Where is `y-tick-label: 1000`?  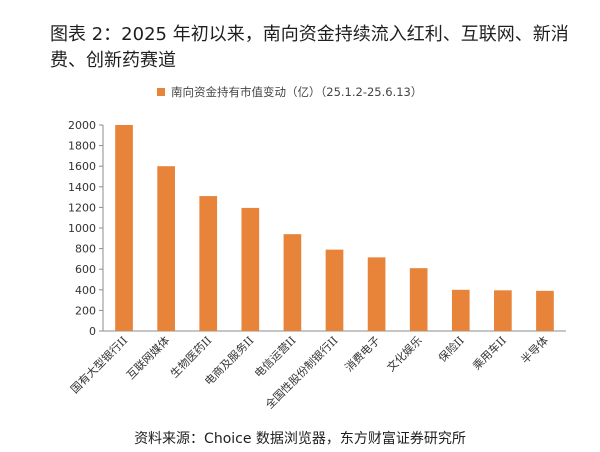 y-tick-label: 1000 is located at coordinates (82, 228).